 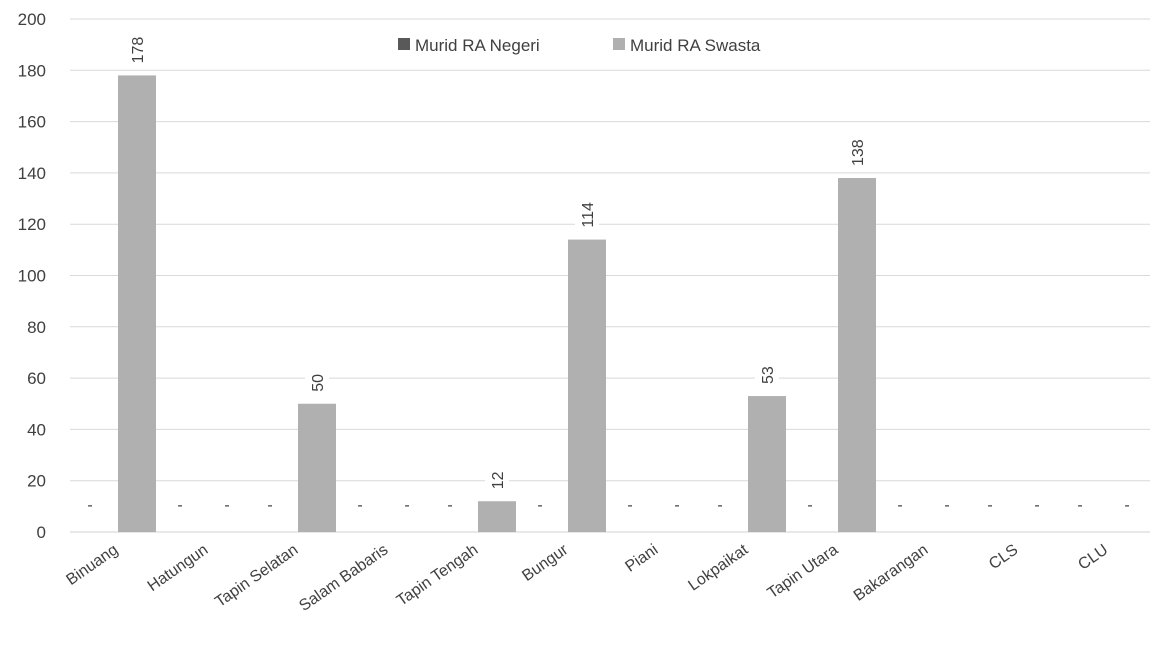 I want to click on y-tick-label: 60, so click(x=36, y=378).